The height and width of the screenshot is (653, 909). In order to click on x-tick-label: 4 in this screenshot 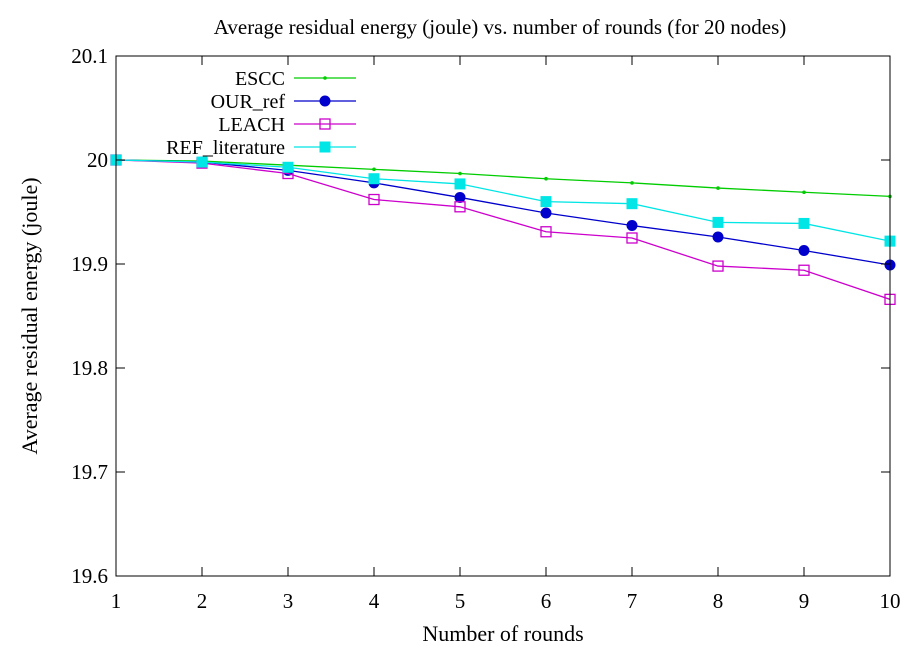, I will do `click(374, 601)`.